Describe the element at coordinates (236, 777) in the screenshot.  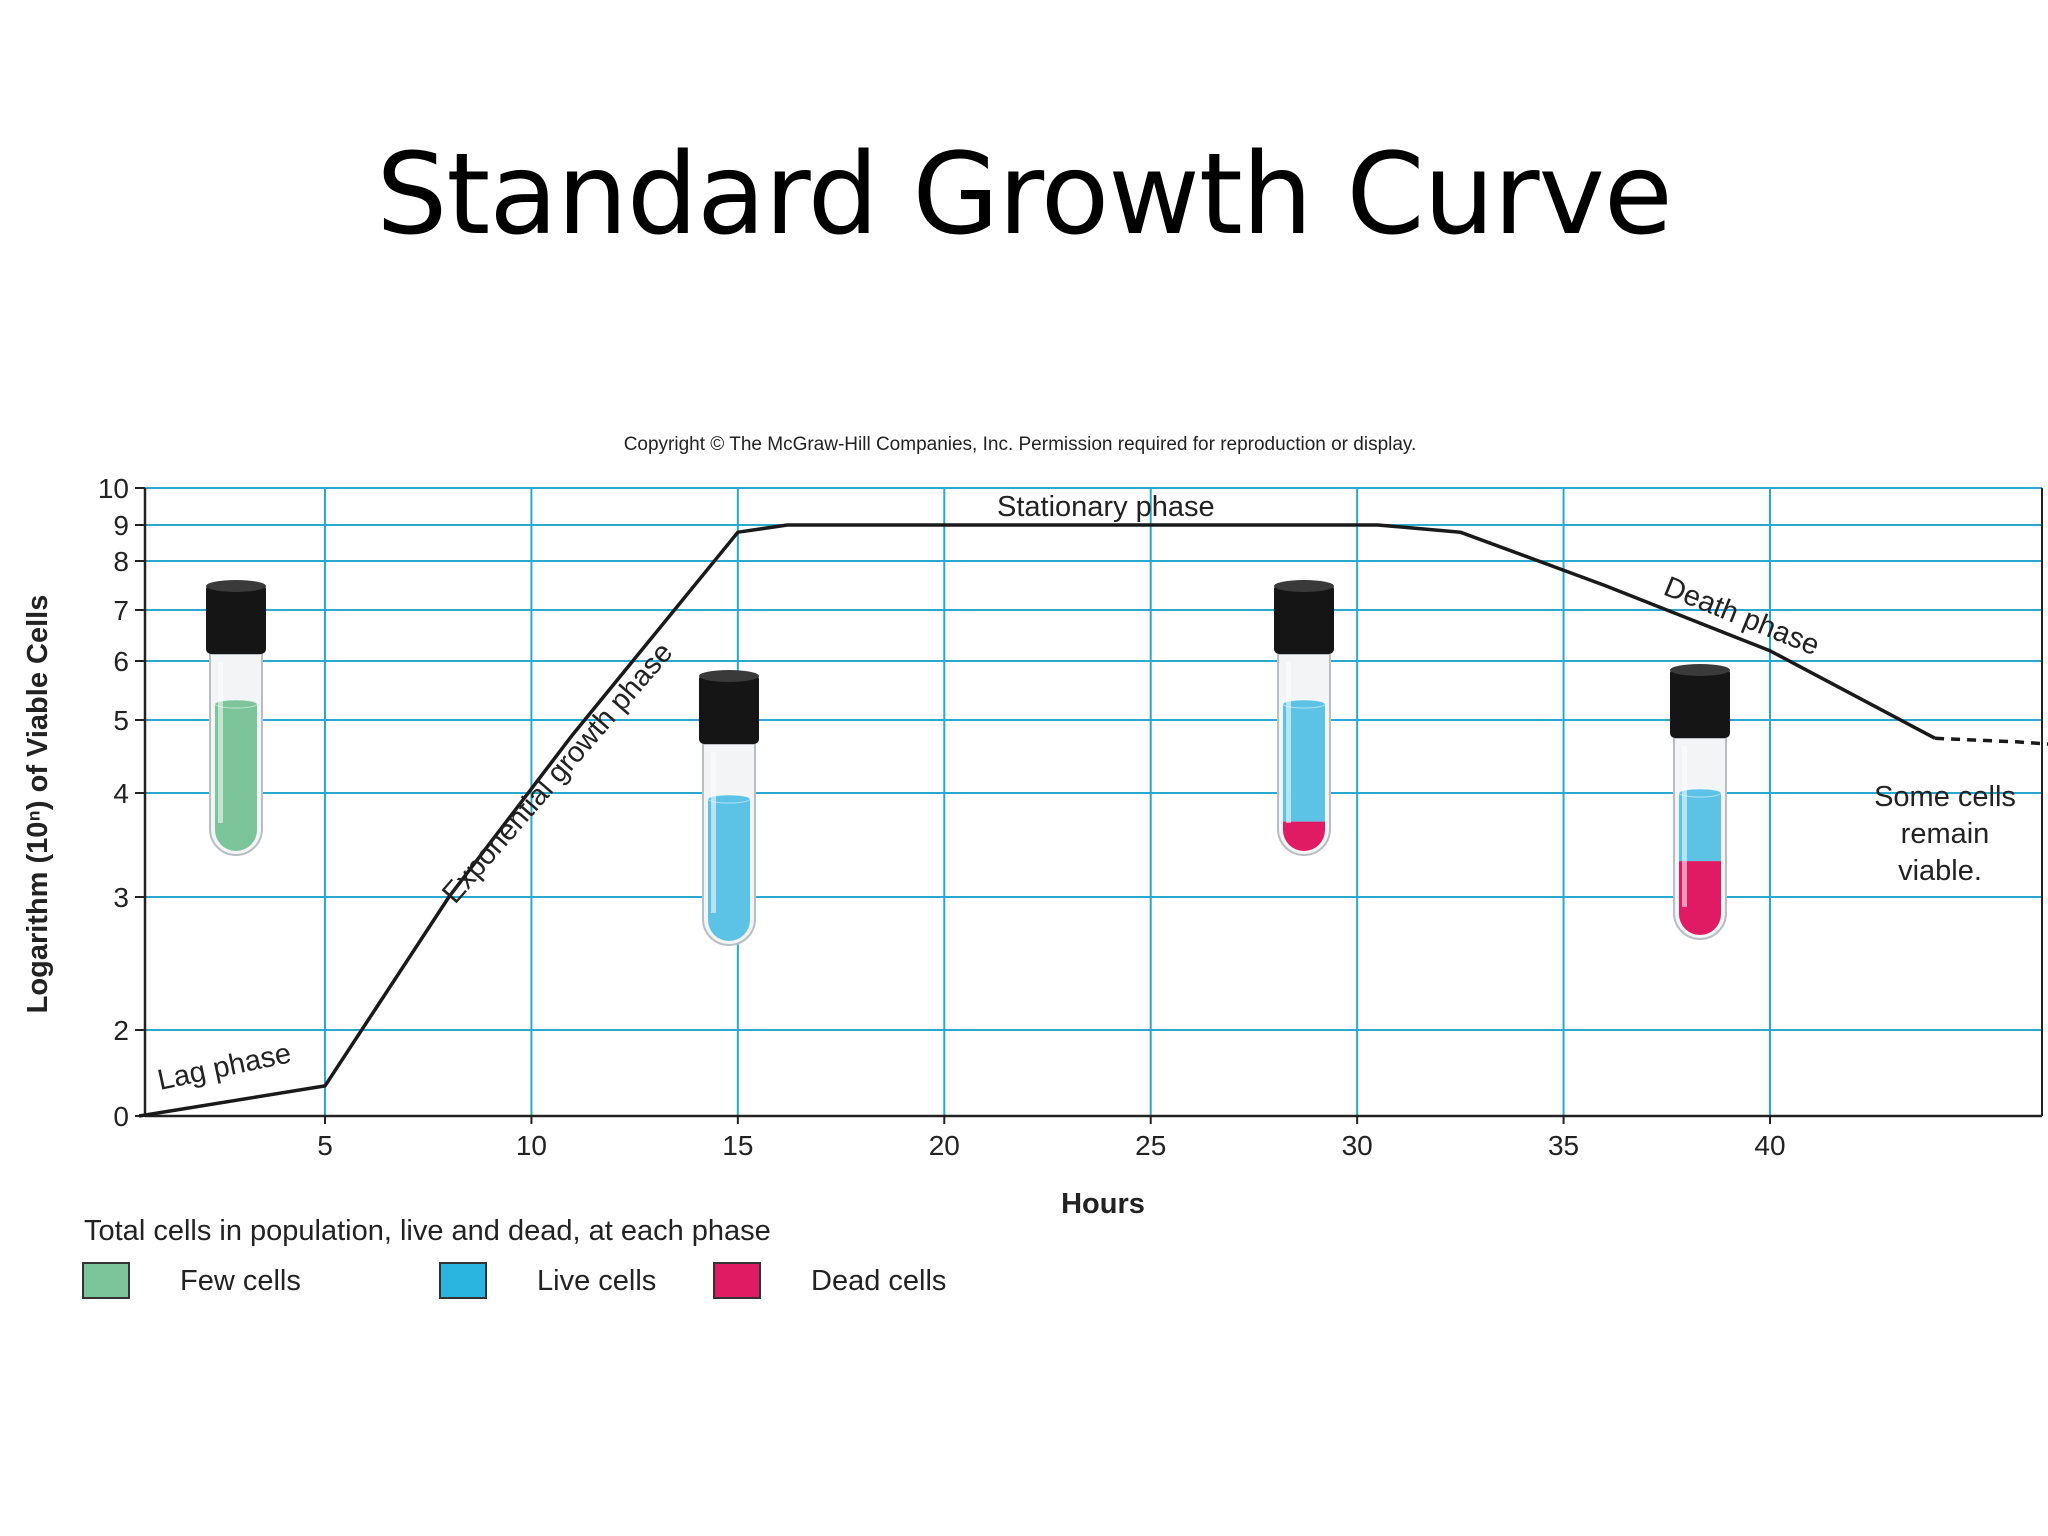
I see `tube-liquid-few` at that location.